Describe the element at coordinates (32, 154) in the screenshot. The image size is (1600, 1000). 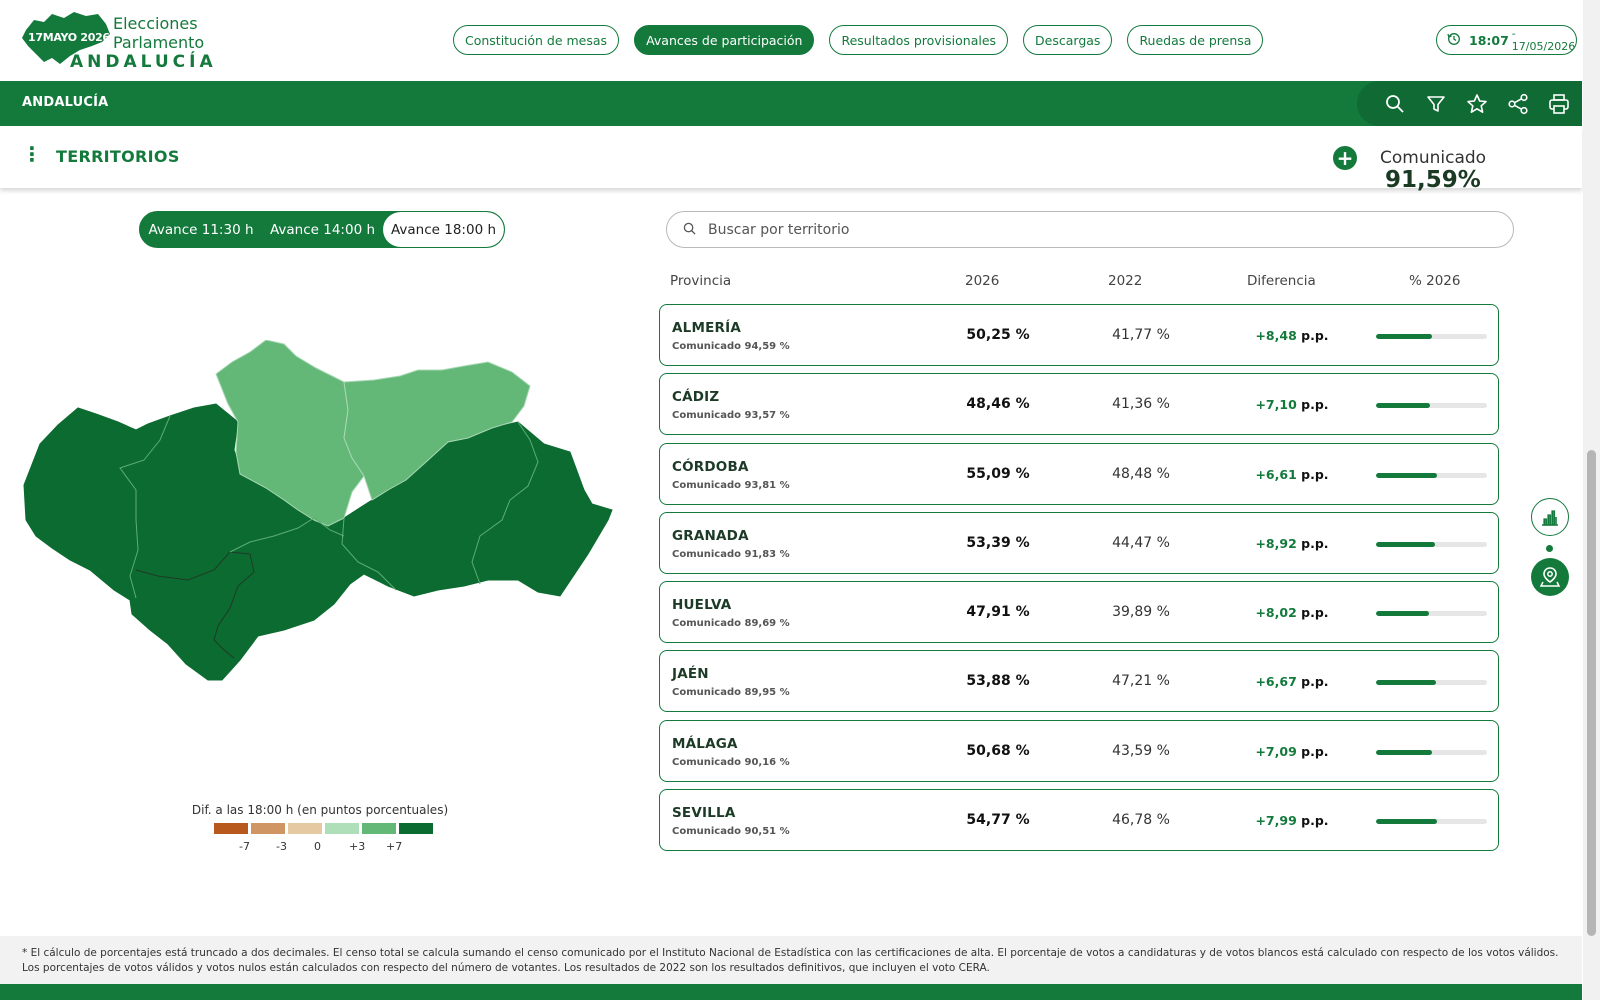
I see `more-options-icon: ⋮` at that location.